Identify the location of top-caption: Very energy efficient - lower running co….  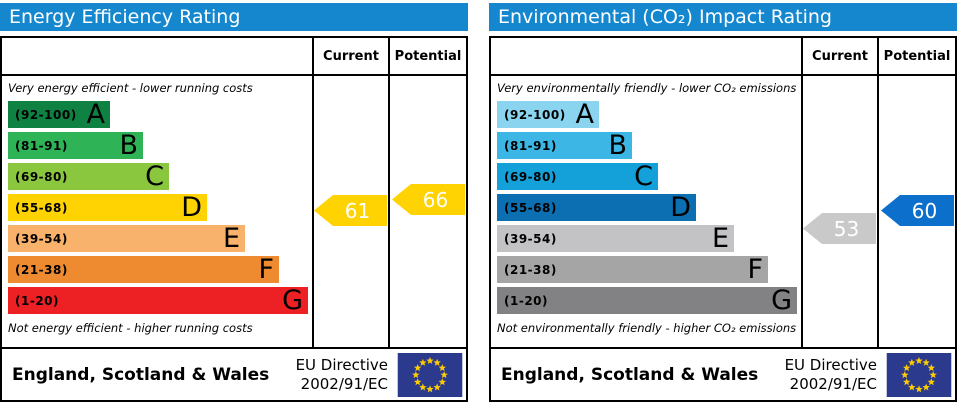
(130, 88).